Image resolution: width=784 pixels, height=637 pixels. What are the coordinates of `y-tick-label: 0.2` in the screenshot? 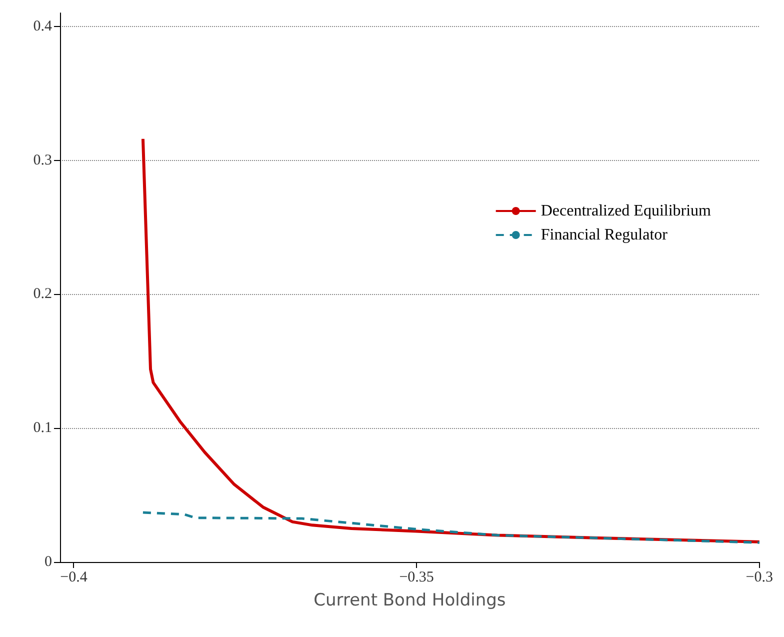 It's located at (42, 294).